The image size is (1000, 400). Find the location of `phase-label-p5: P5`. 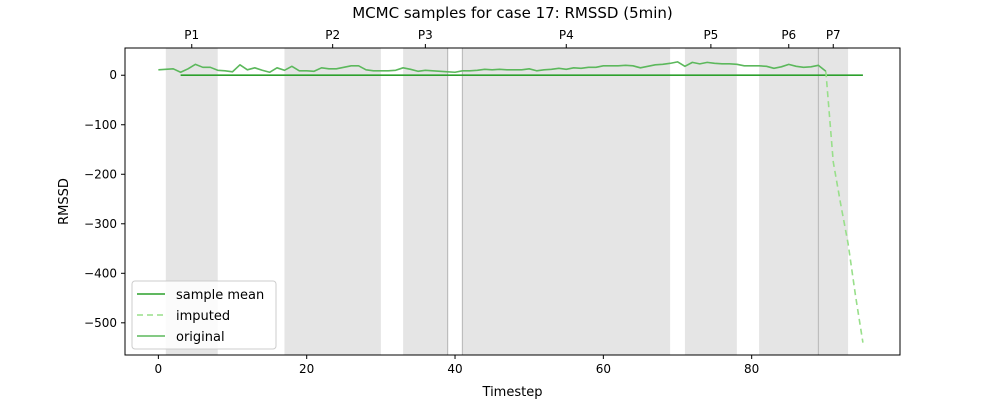

phase-label-p5: P5 is located at coordinates (710, 35).